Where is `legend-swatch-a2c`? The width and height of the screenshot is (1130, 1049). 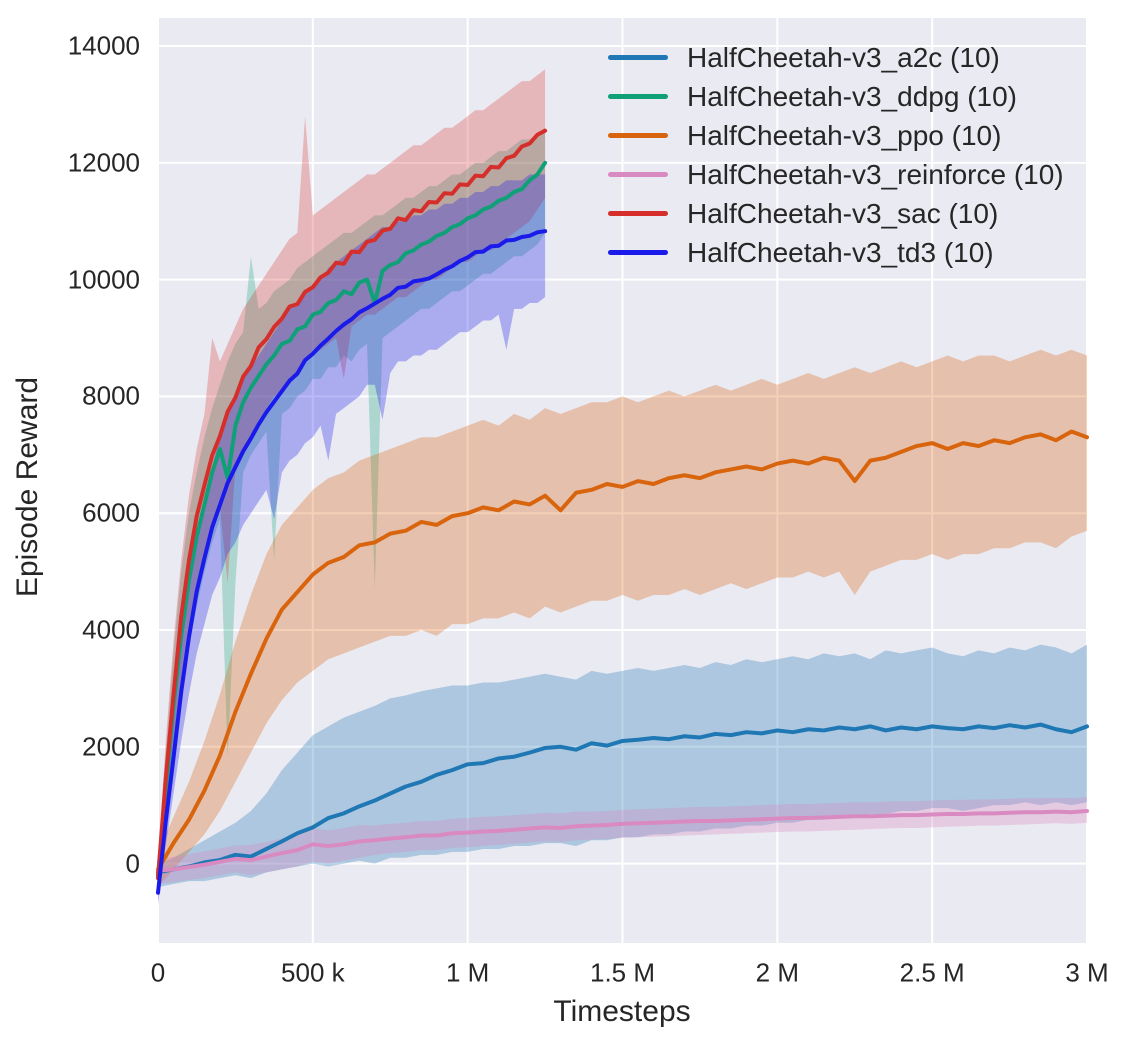 legend-swatch-a2c is located at coordinates (638, 57).